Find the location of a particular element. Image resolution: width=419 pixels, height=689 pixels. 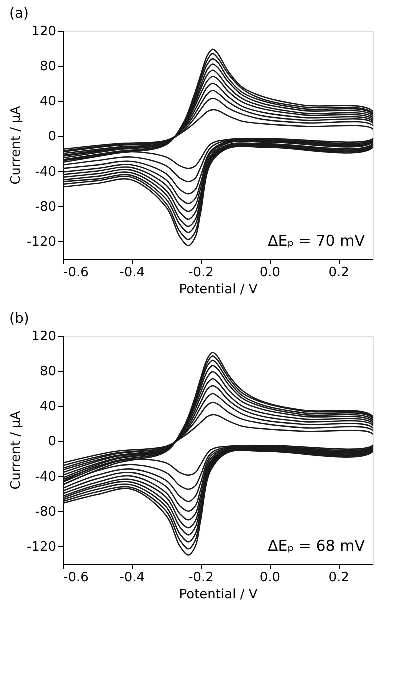

annotation: ΔEₚ = 68 mV is located at coordinates (317, 546).